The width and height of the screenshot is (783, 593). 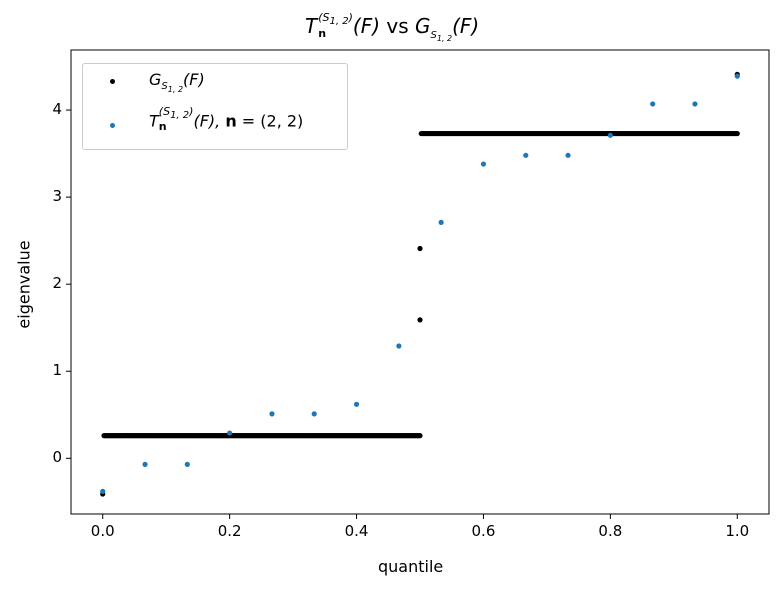 I want to click on legend-g: G, so click(x=155, y=79).